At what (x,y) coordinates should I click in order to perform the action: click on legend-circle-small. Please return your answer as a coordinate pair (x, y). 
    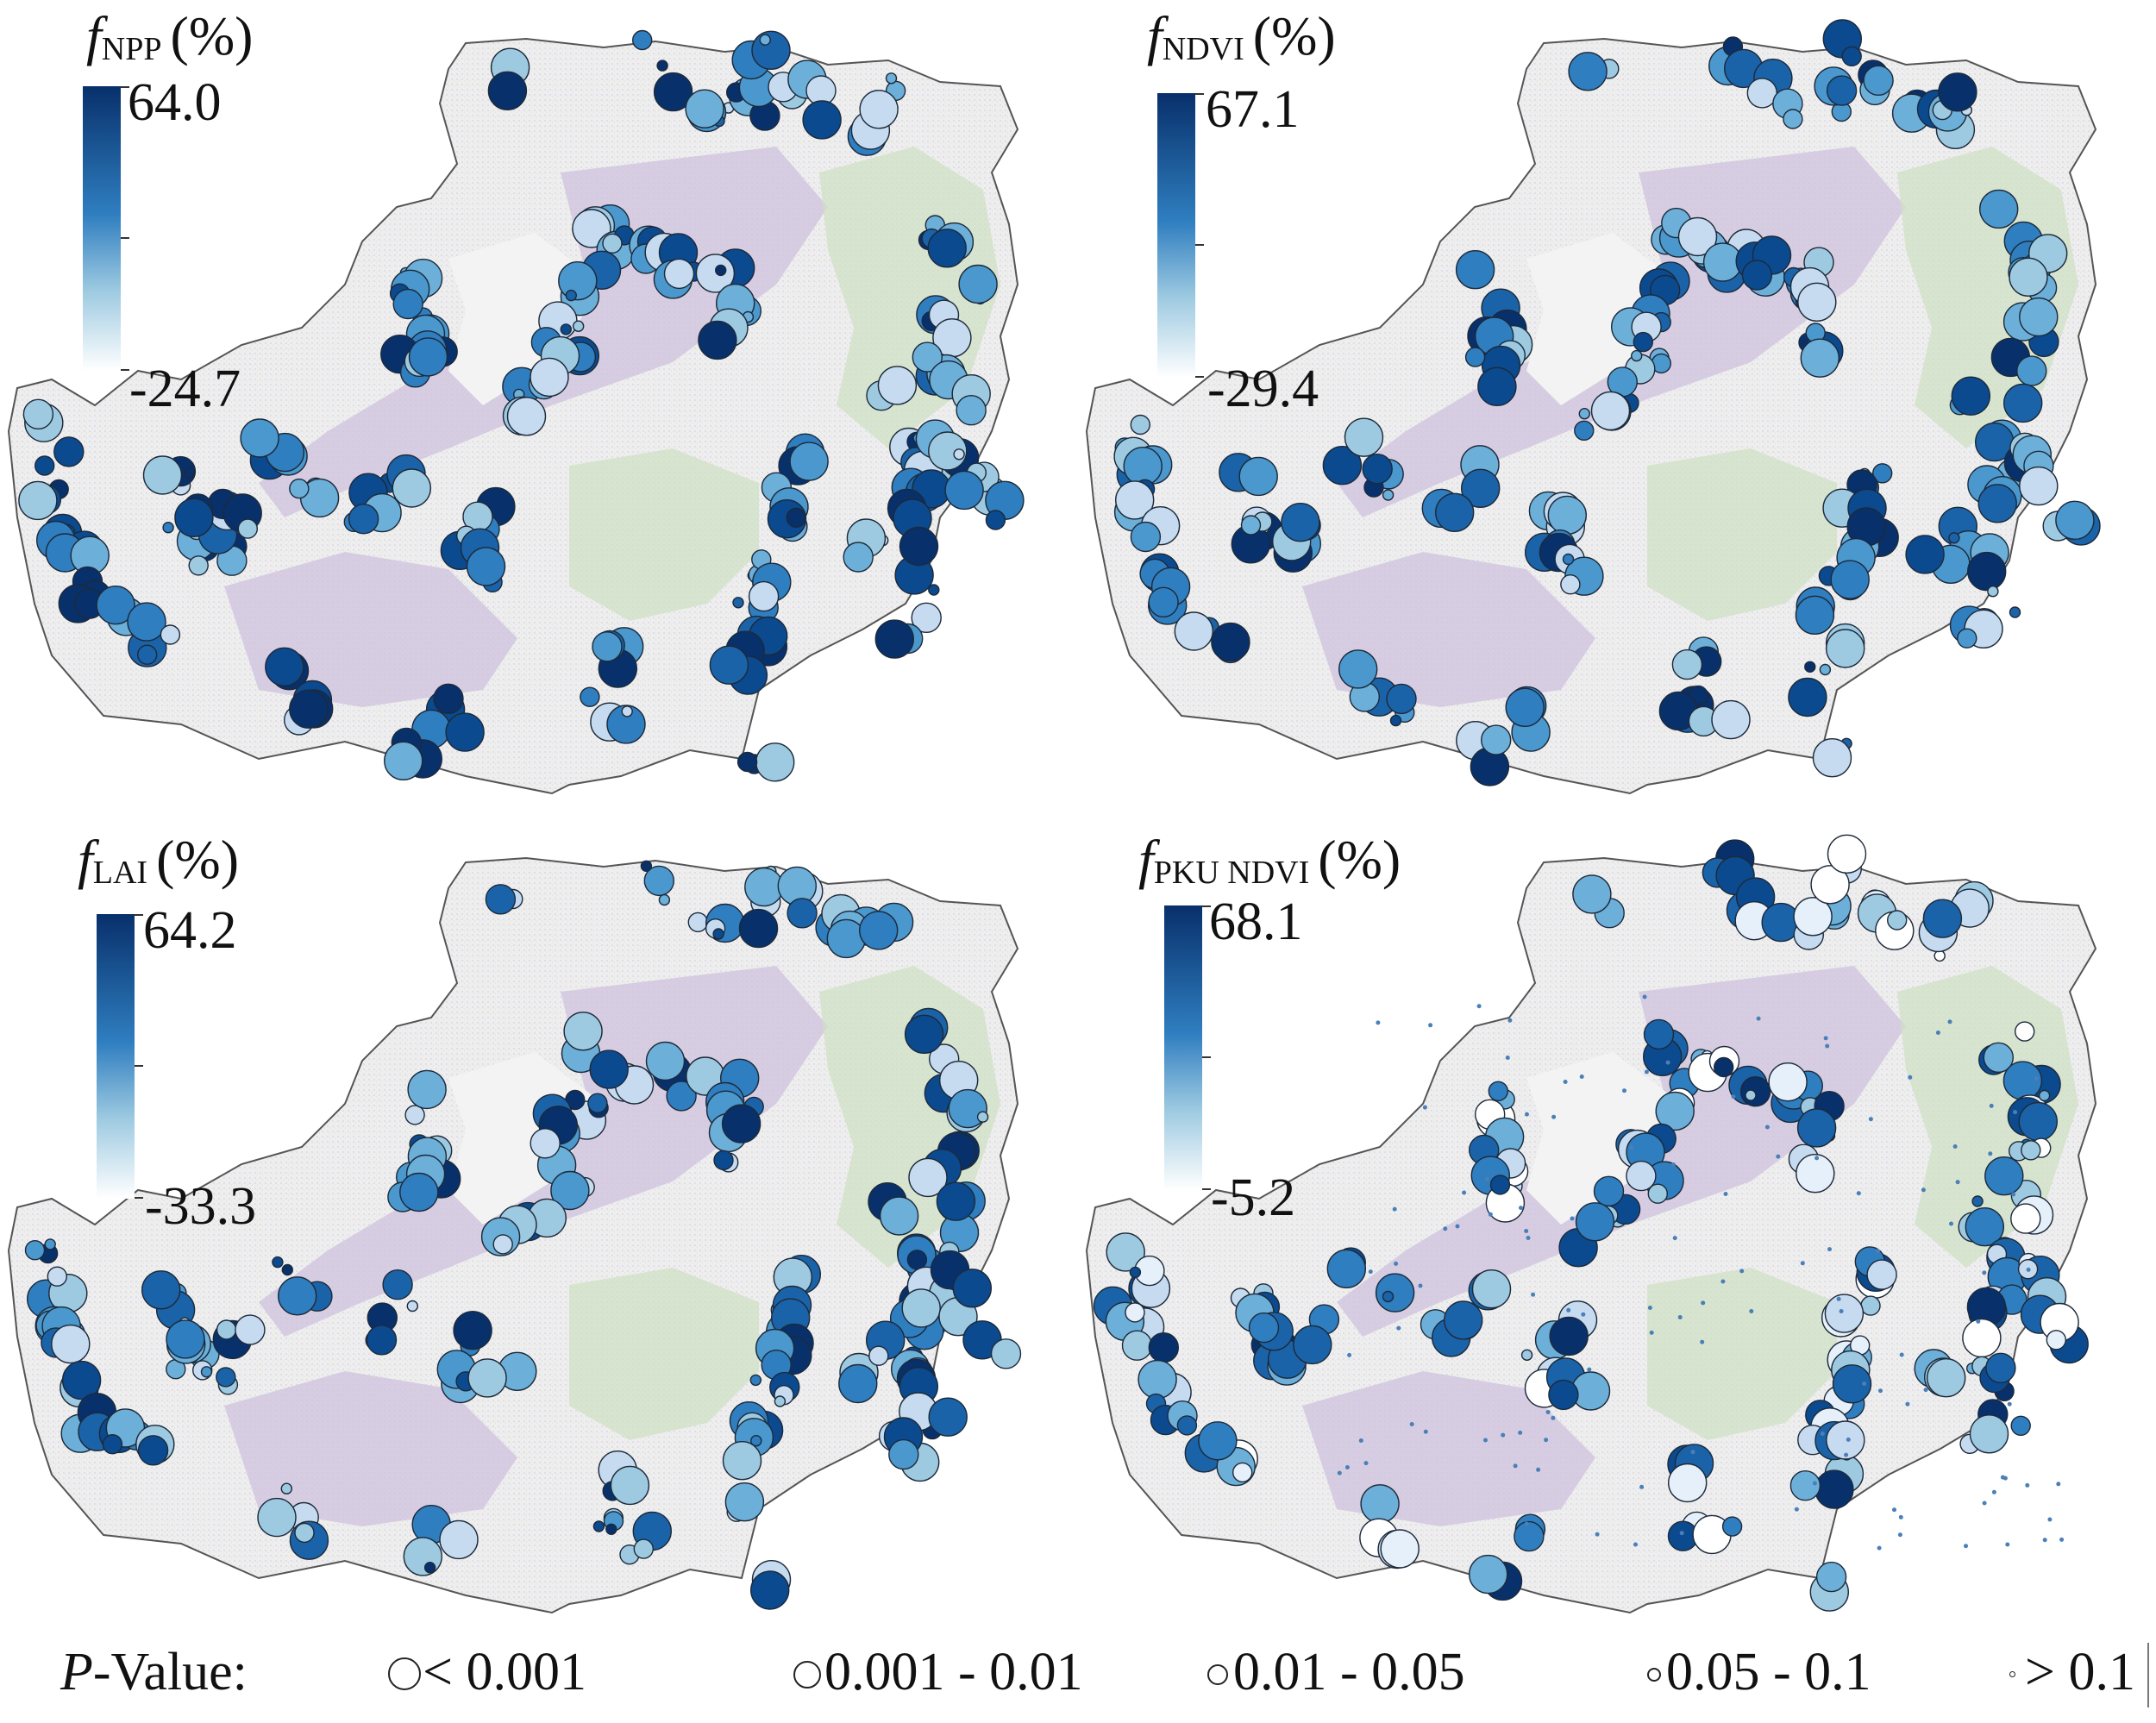
    Looking at the image, I should click on (1217, 1675).